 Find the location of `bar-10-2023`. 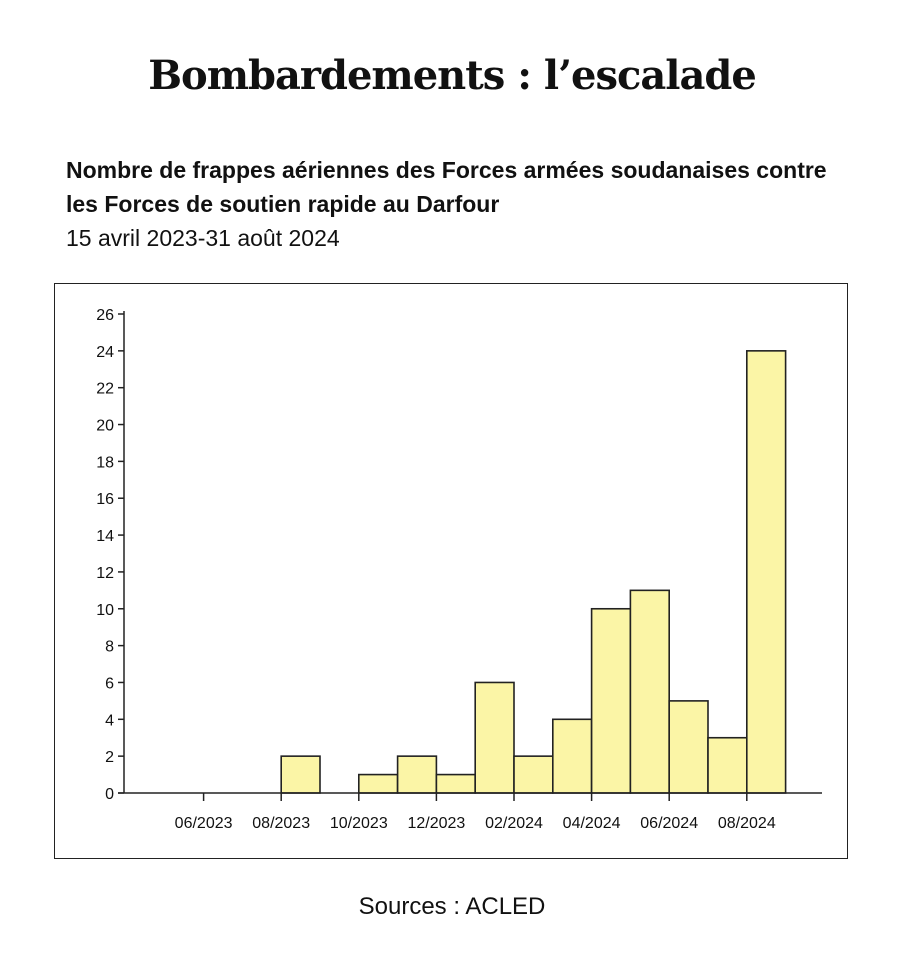

bar-10-2023 is located at coordinates (378, 783).